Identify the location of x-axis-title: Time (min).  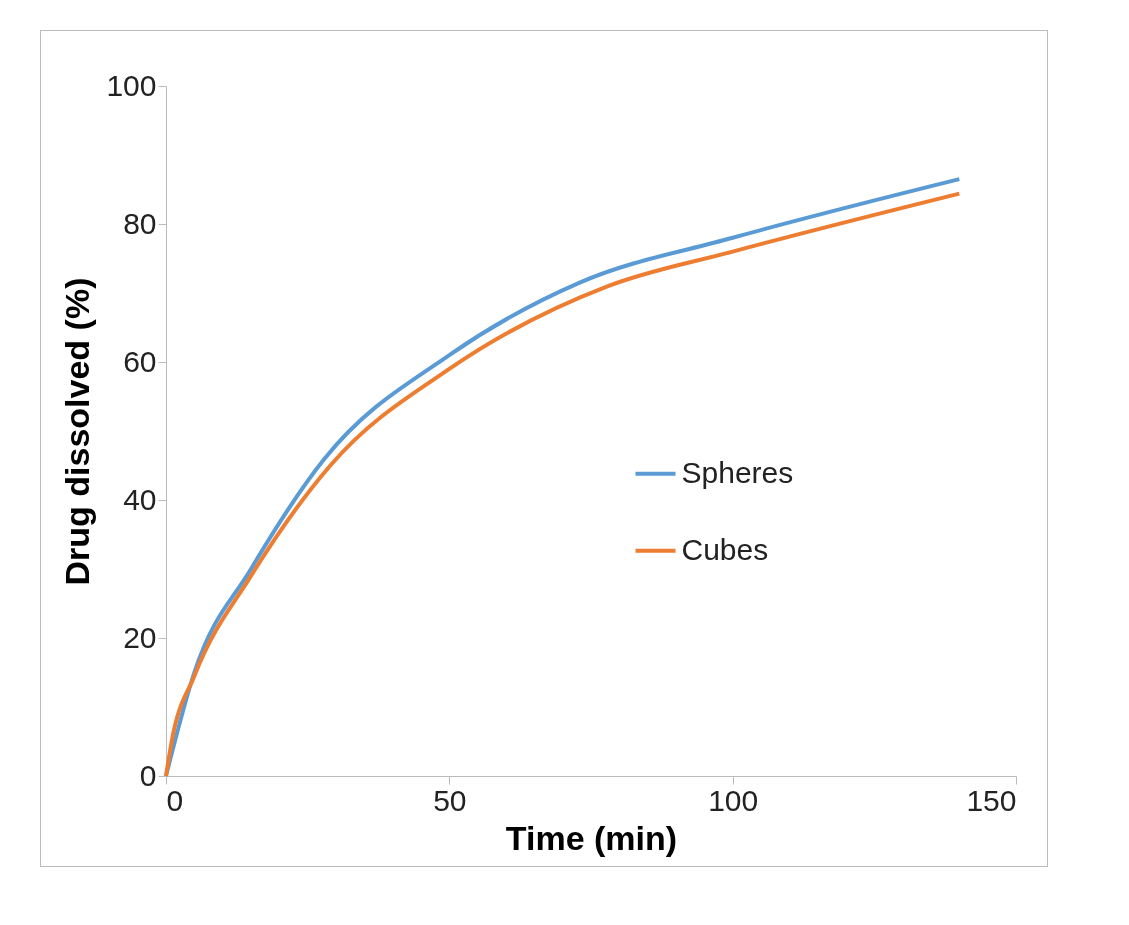
(591, 837).